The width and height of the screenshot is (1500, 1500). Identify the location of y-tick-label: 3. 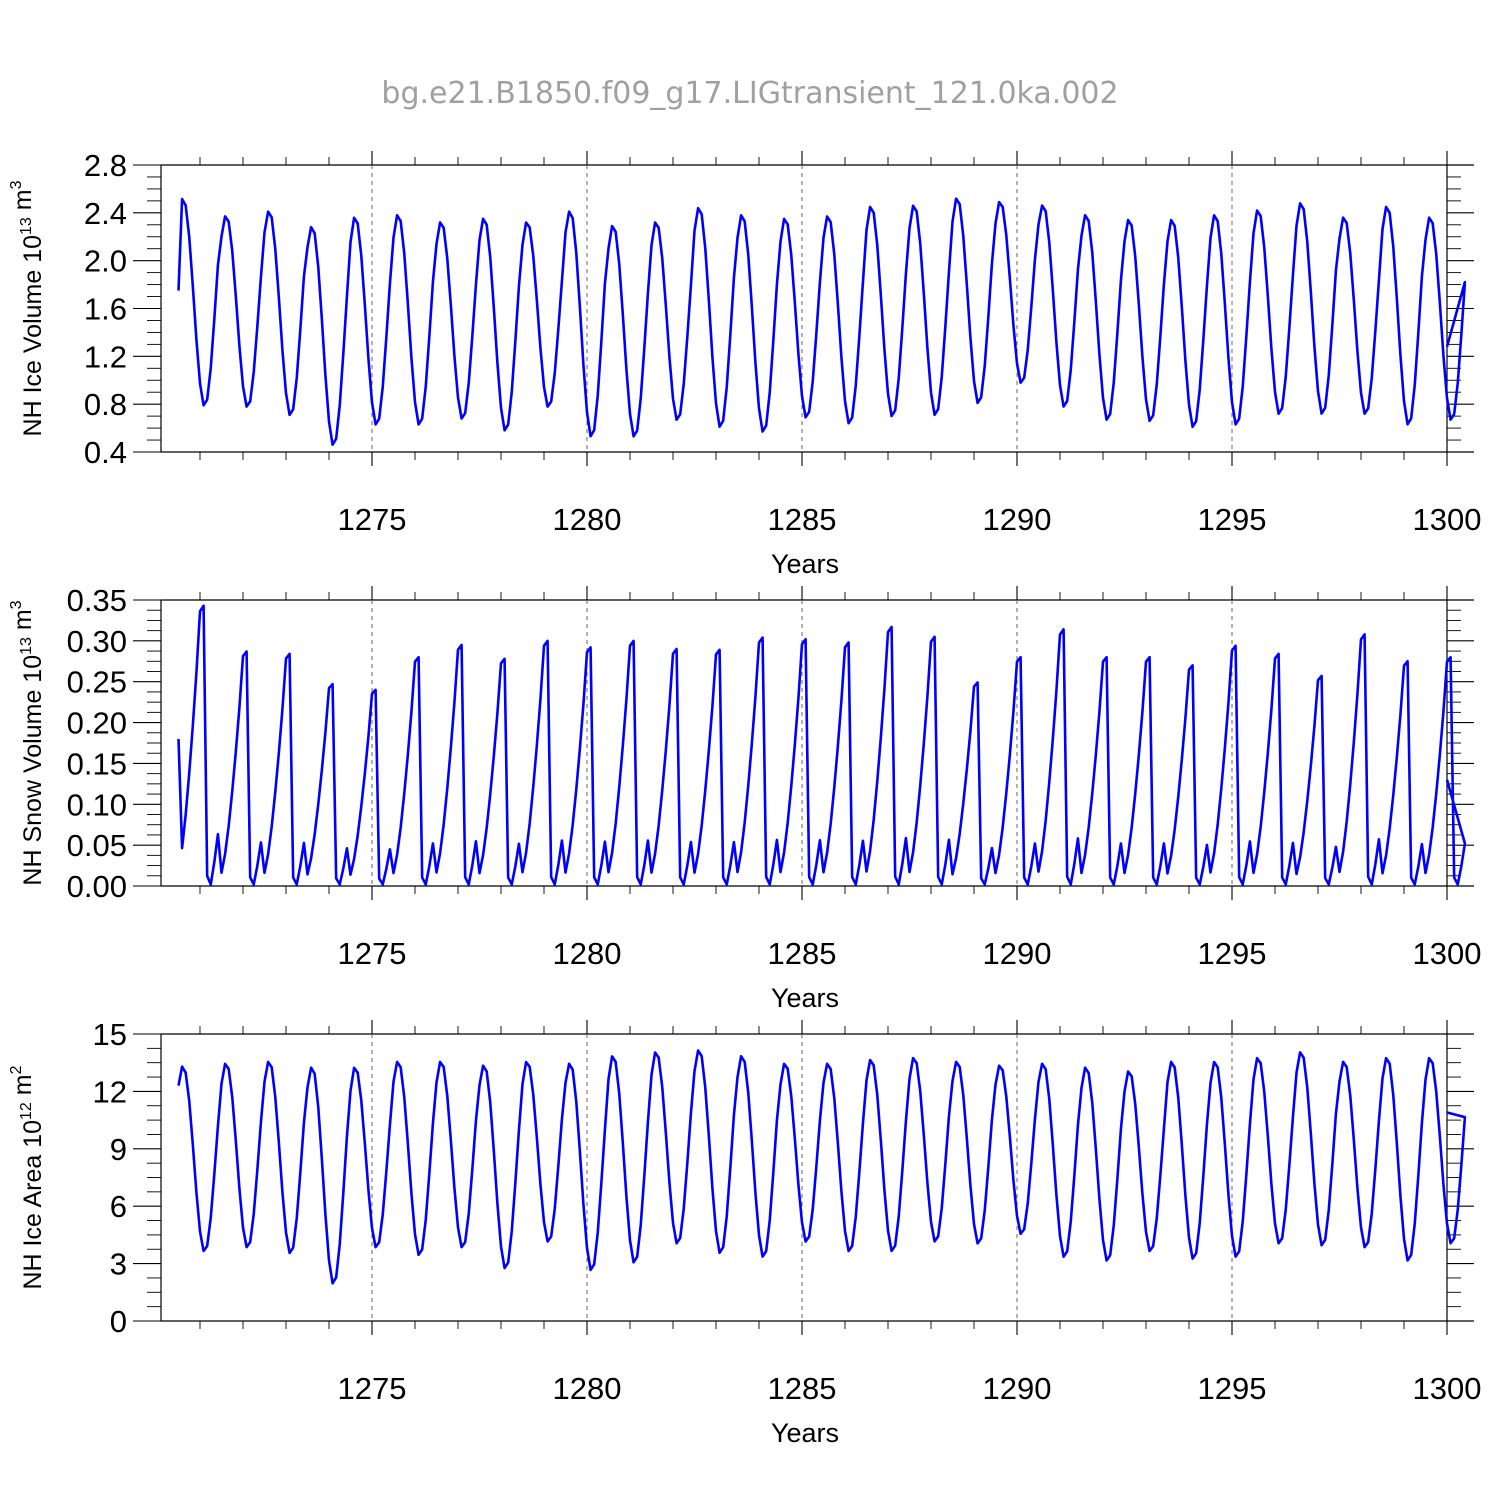
(118, 1264).